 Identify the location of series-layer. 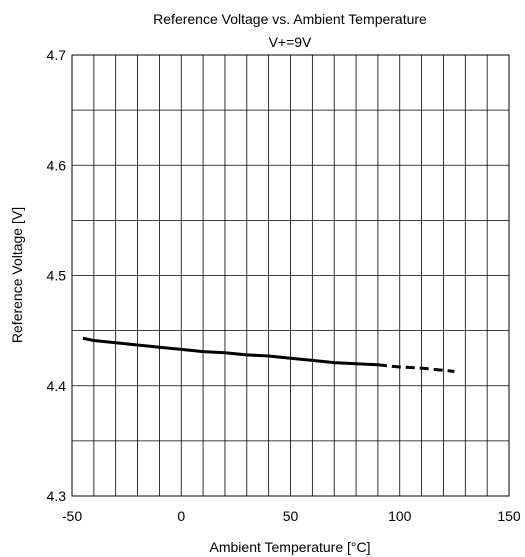
(268, 354).